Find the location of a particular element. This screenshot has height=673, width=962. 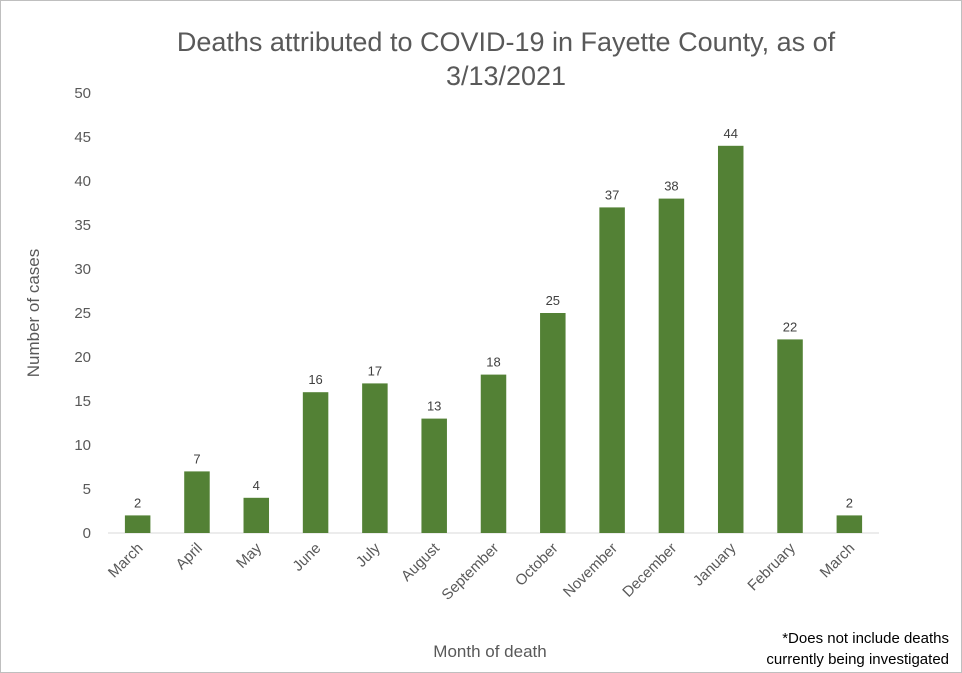

x-tick-label: October is located at coordinates (537, 565).